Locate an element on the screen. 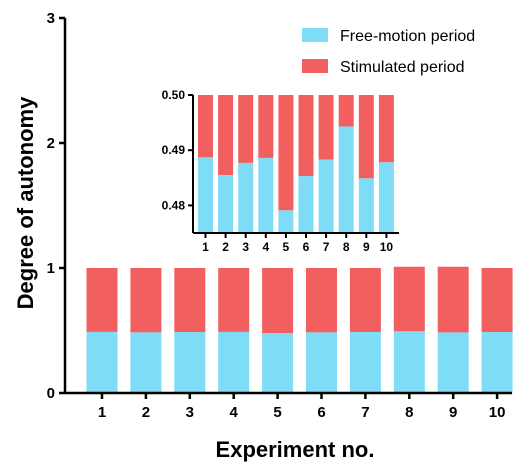  x-tick-labels: 1 2 3 4 5 6 7 8 9 10 is located at coordinates (302, 412).